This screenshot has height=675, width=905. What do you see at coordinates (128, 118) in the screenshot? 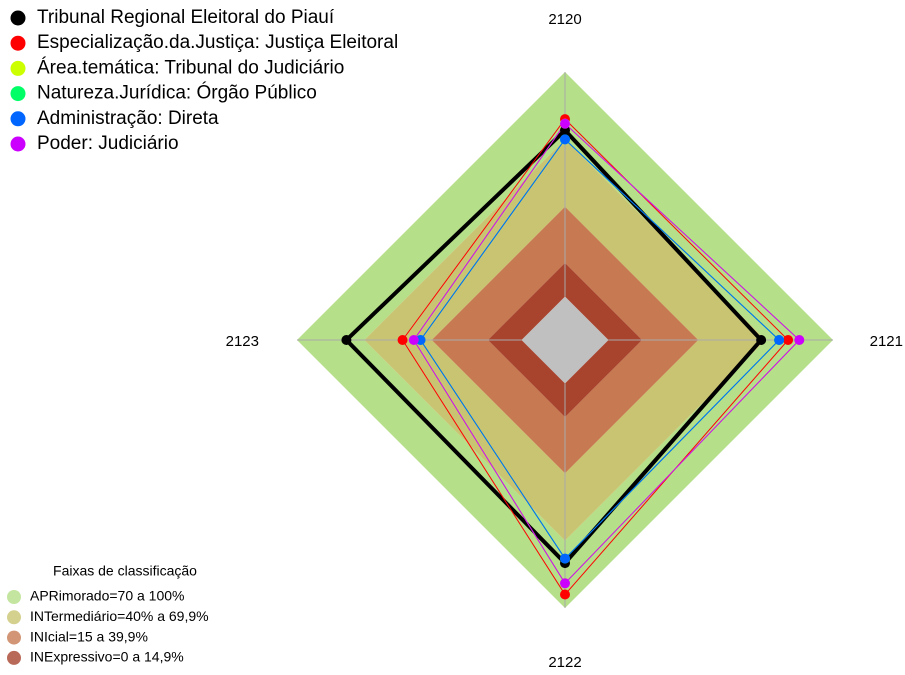
I see `legend-label: Administração: Direta` at bounding box center [128, 118].